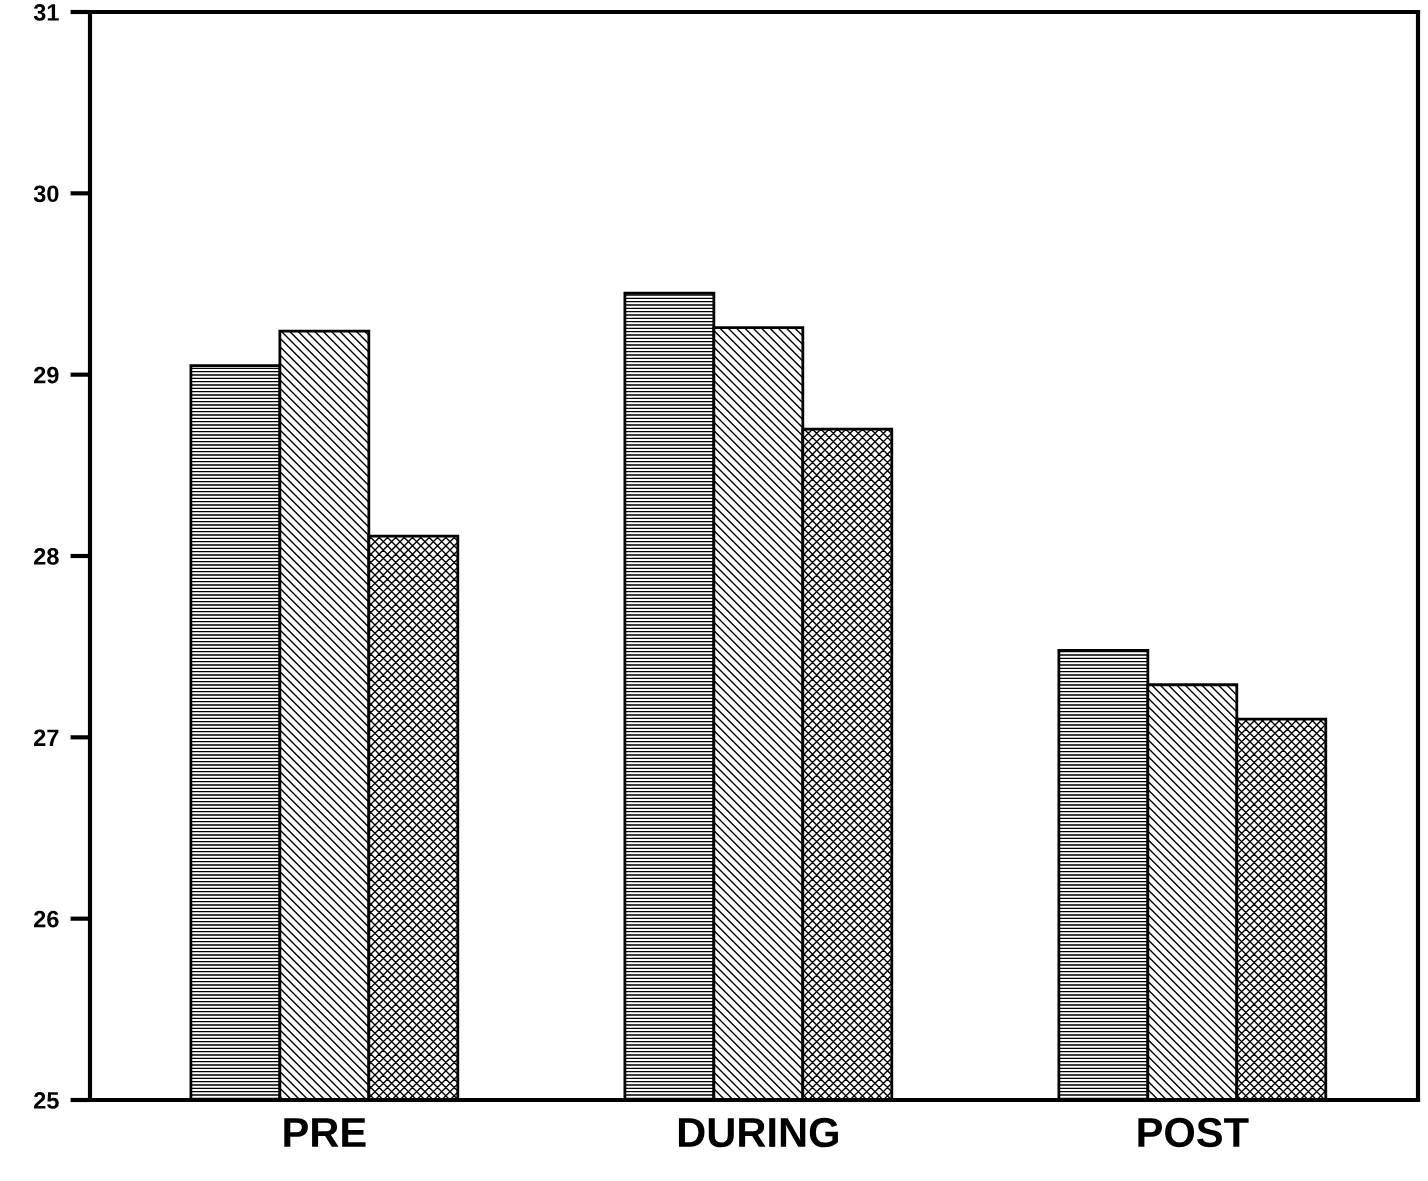 The image size is (1428, 1181). Describe the element at coordinates (46, 12) in the screenshot. I see `y-tick-label: 31` at that location.